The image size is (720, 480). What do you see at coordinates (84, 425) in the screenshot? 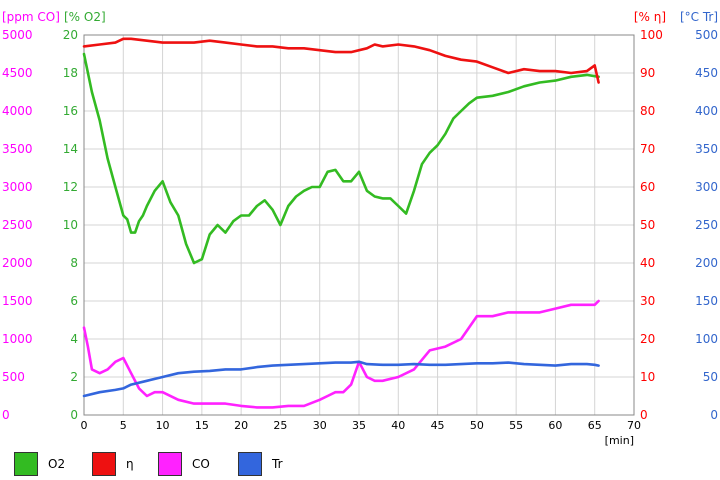
I see `x-tick-label: 0` at bounding box center [84, 425].